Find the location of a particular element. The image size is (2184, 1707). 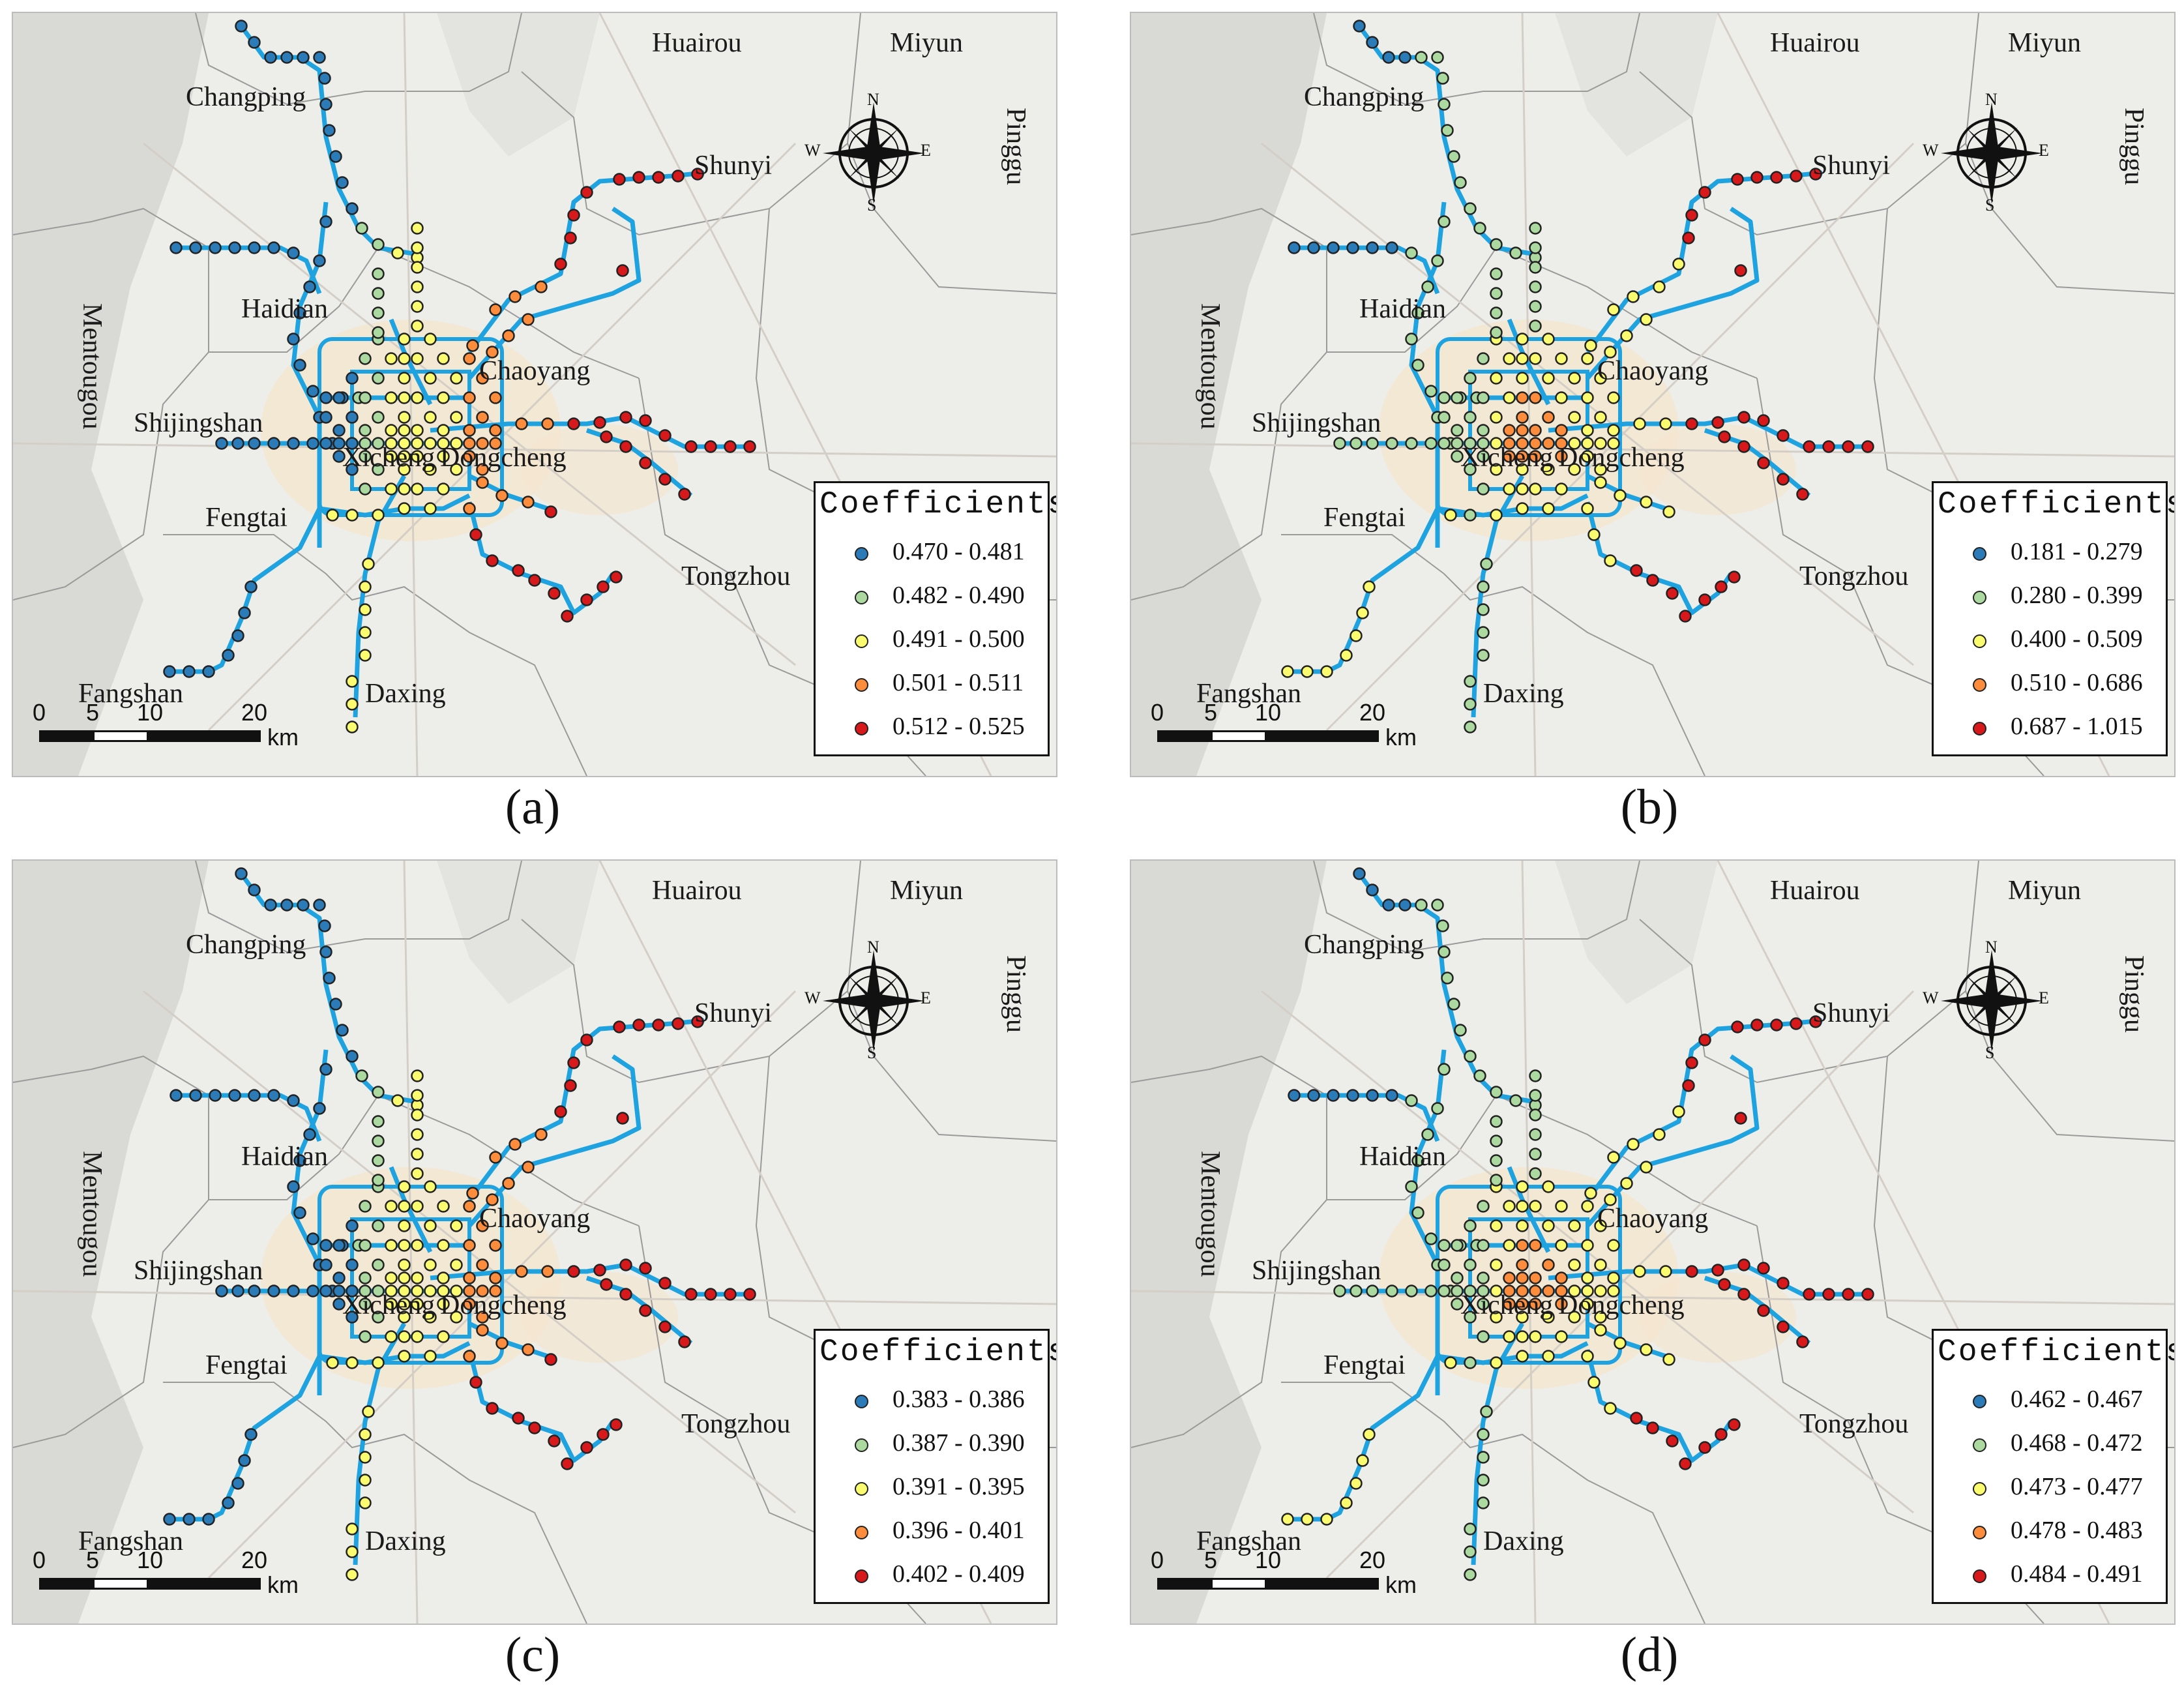

district-label-xicheng: Xicheng is located at coordinates (1507, 1305).